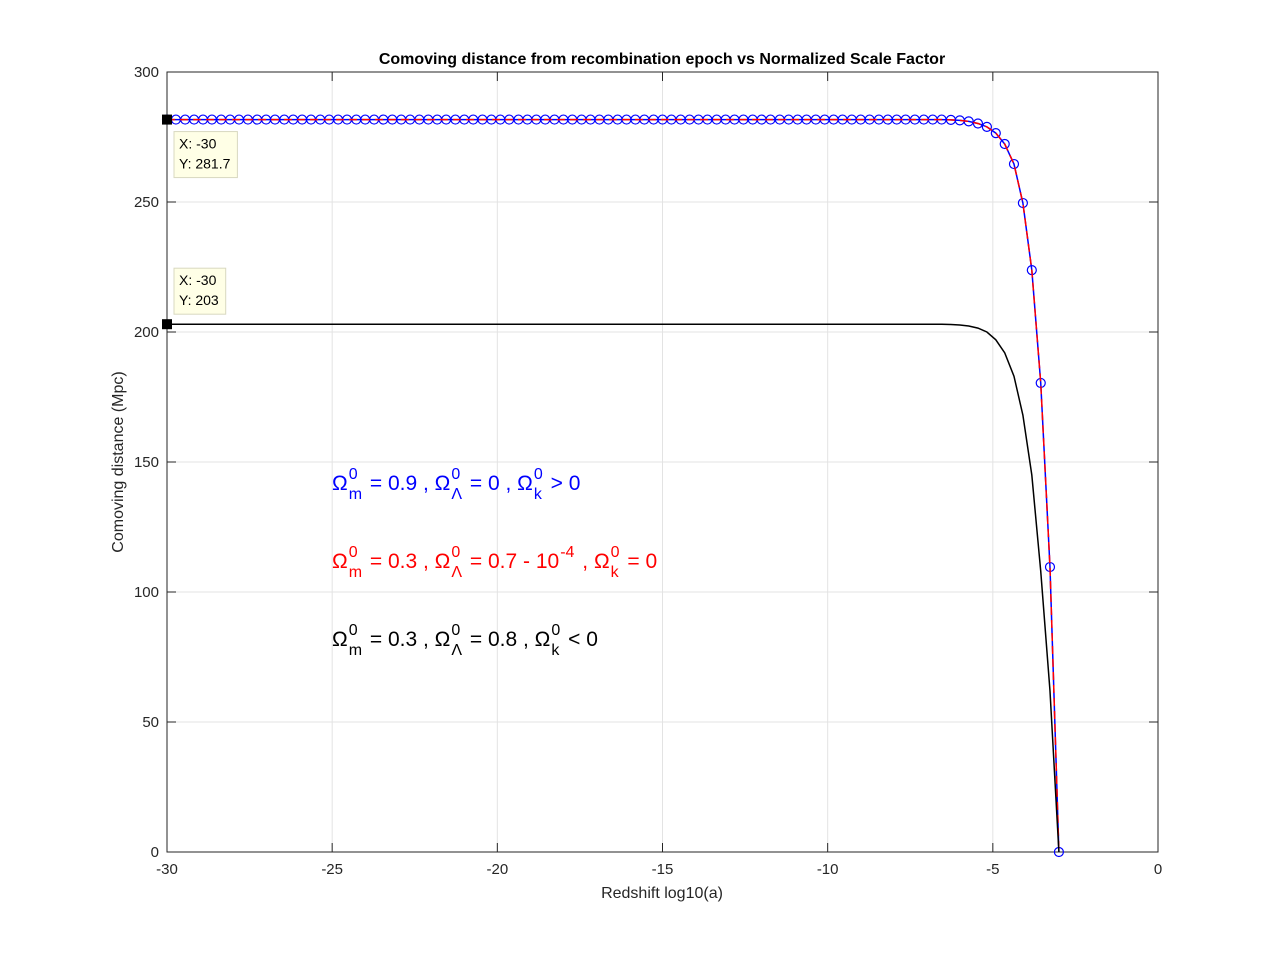 The height and width of the screenshot is (957, 1280). I want to click on x-tick-label: -10, so click(828, 869).